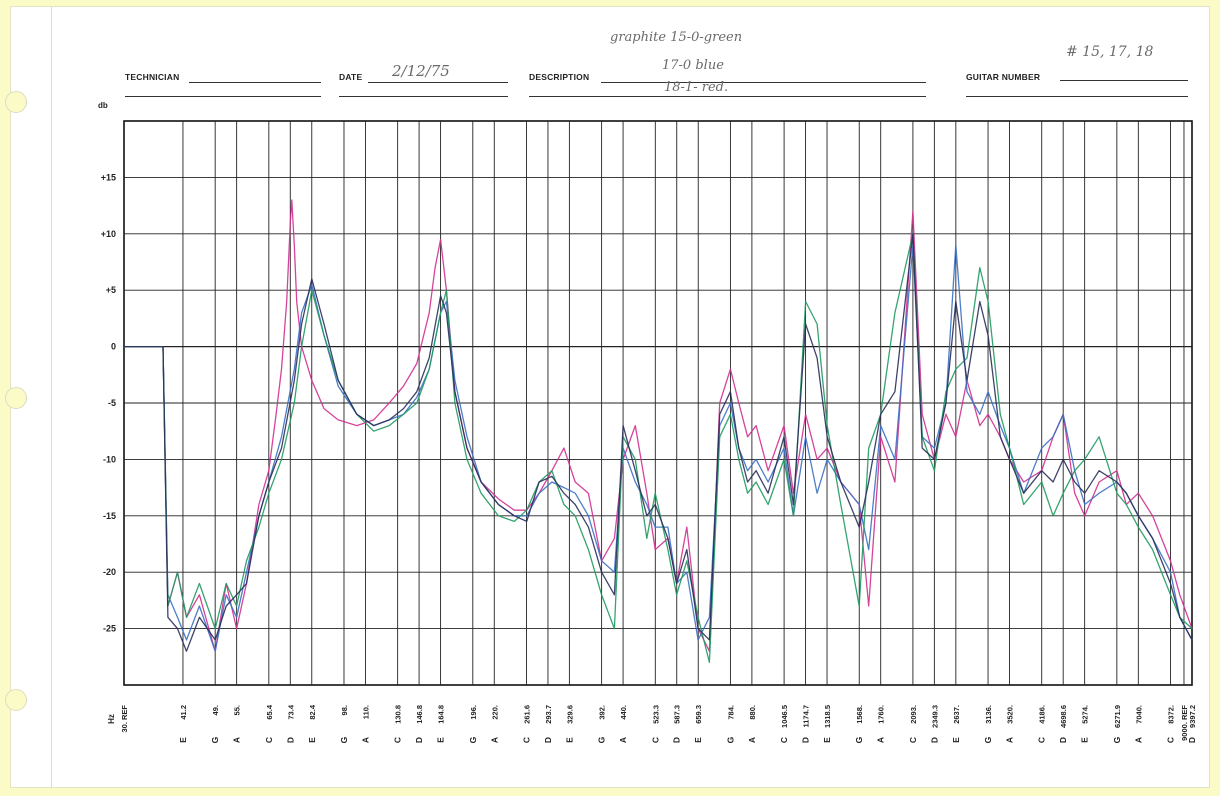 This screenshot has width=1220, height=796. Describe the element at coordinates (548, 714) in the screenshot. I see `x-tick-freq-label: 293.7` at that location.